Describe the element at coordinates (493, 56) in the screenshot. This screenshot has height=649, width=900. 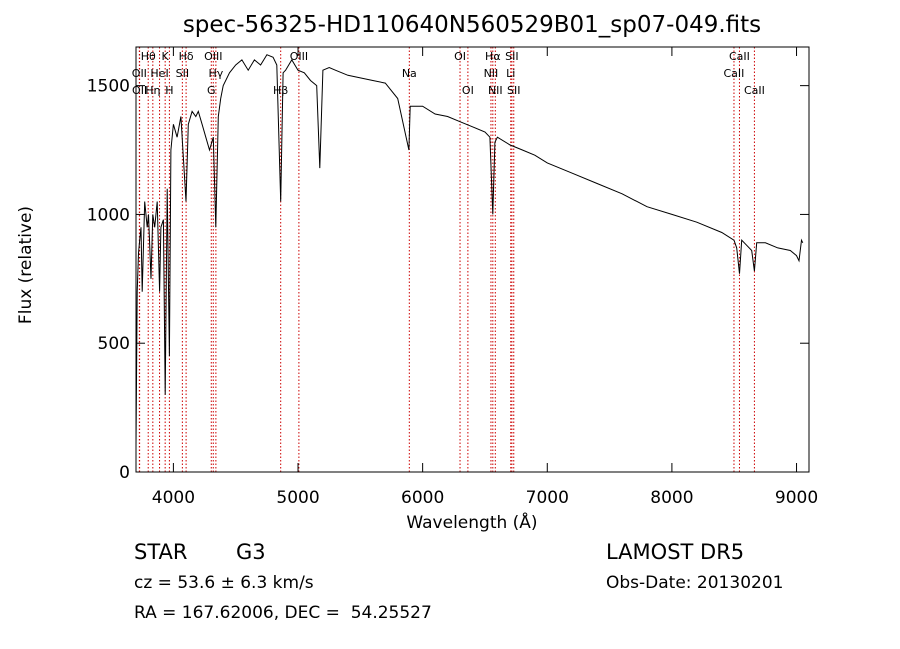
I see `line-label-hα: Hα` at that location.